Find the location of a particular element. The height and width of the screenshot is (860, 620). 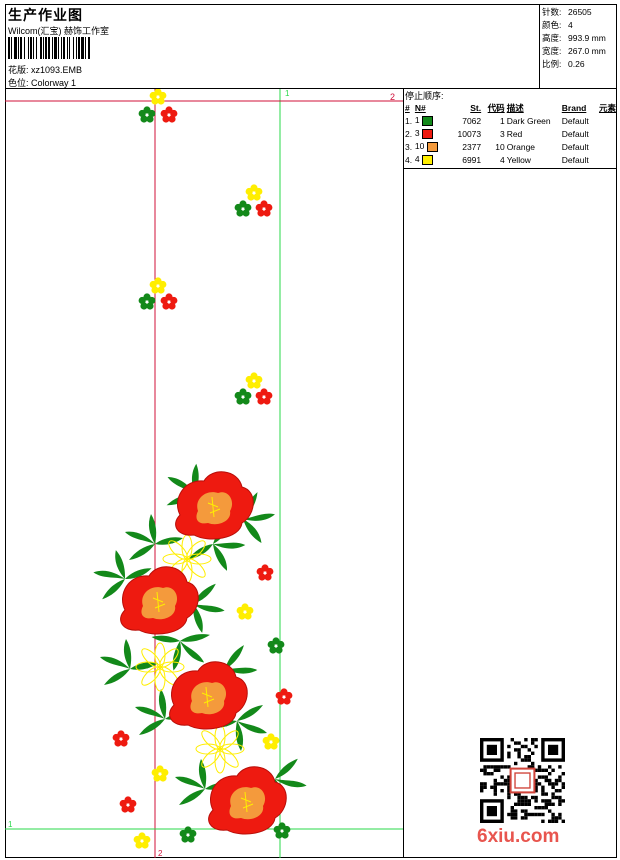

col-header: N# is located at coordinates (420, 107).